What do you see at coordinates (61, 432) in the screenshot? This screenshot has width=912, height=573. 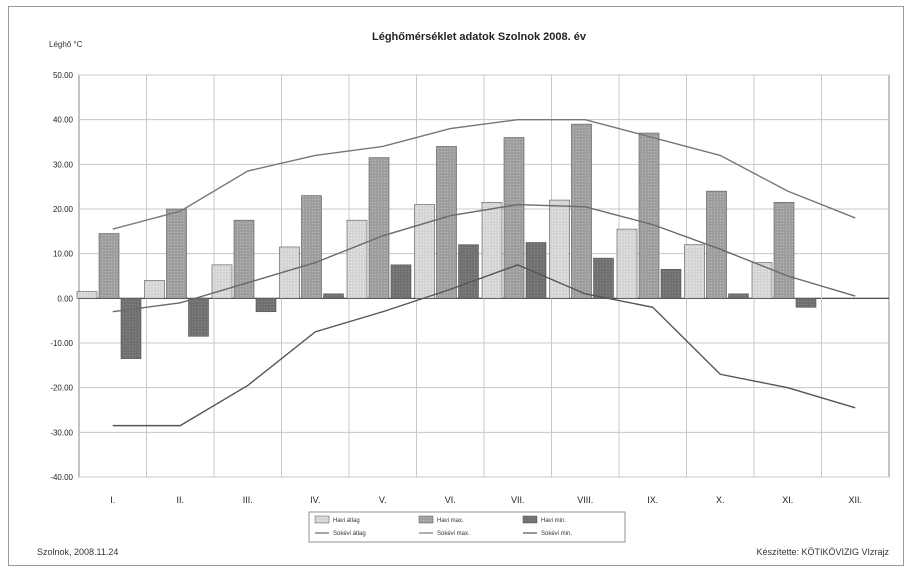 I see `y-tick-label: -30.00` at bounding box center [61, 432].